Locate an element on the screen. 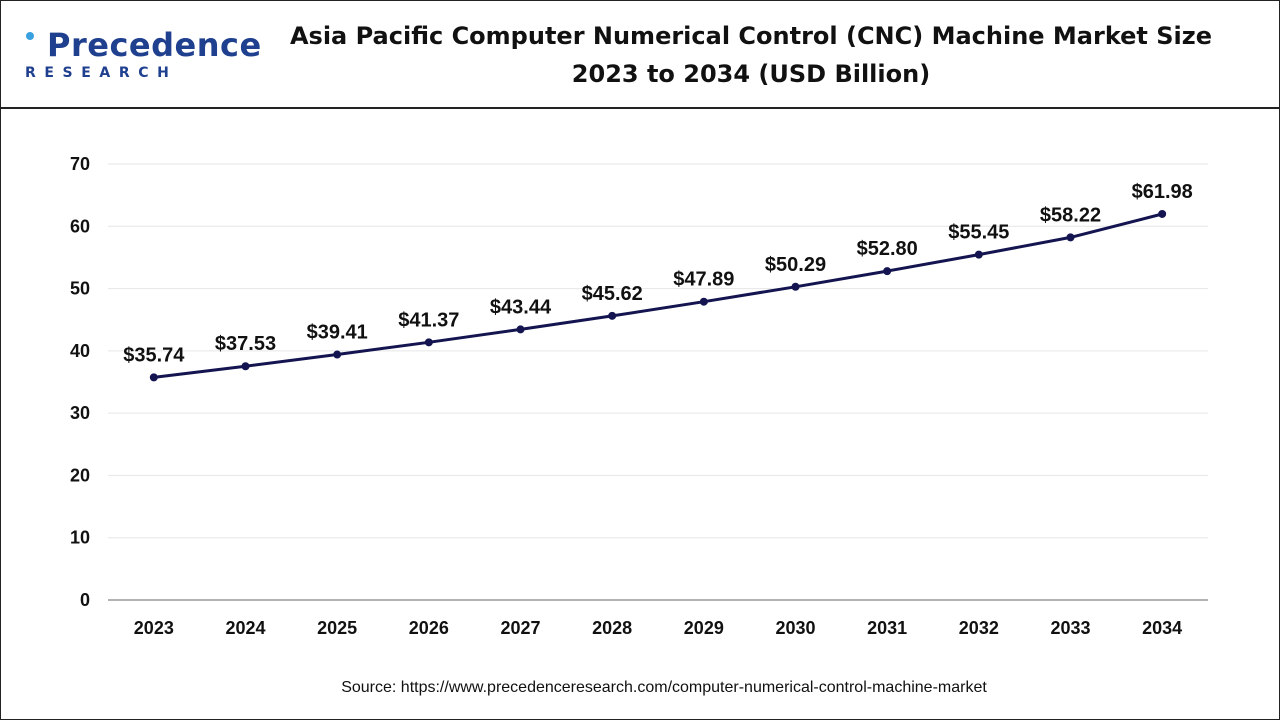 The height and width of the screenshot is (720, 1280). logo-mark-icon is located at coordinates (30, 36).